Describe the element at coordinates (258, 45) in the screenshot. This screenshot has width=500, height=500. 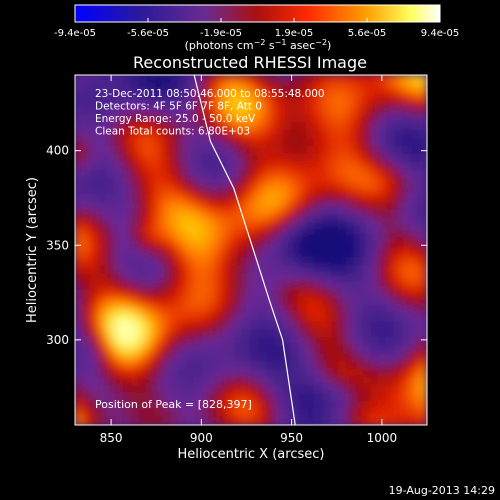
I see `colorbar-units: (photons cm−2 s−1 asec−2)` at that location.